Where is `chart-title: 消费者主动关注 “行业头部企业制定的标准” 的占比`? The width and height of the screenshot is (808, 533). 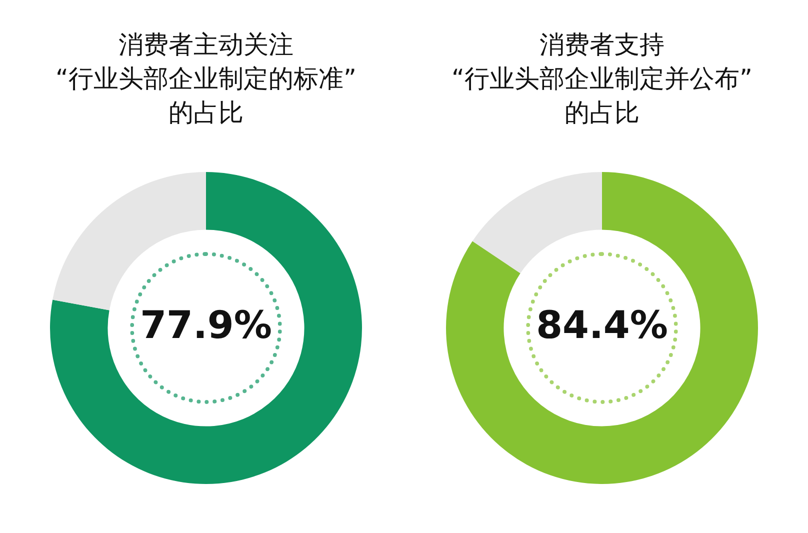
chart-title: 消费者主动关注 “行业头部企业制定的标准” 的占比 is located at coordinates (206, 79).